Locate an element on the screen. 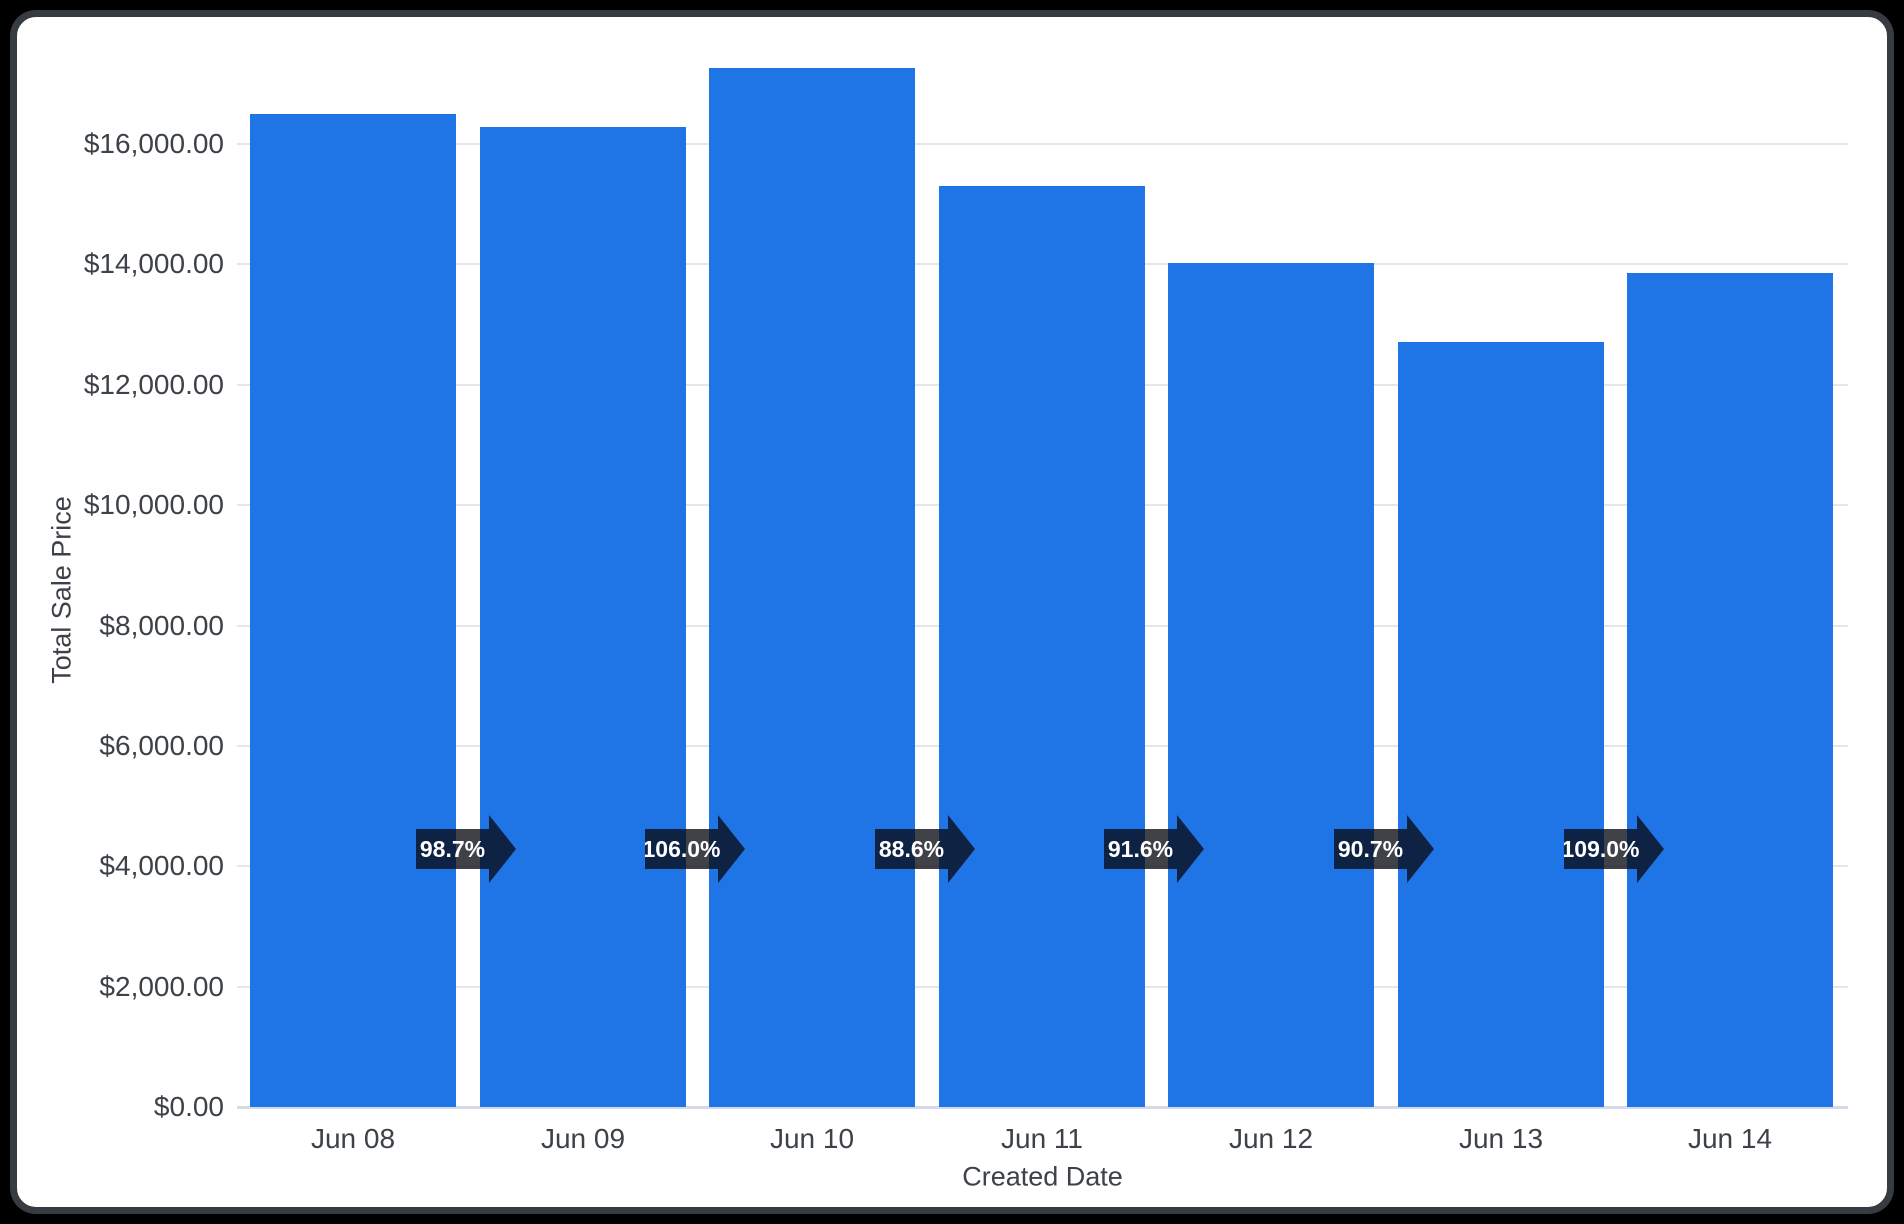 The width and height of the screenshot is (1904, 1224). percent-change-arrow-6: 109.0% is located at coordinates (1614, 849).